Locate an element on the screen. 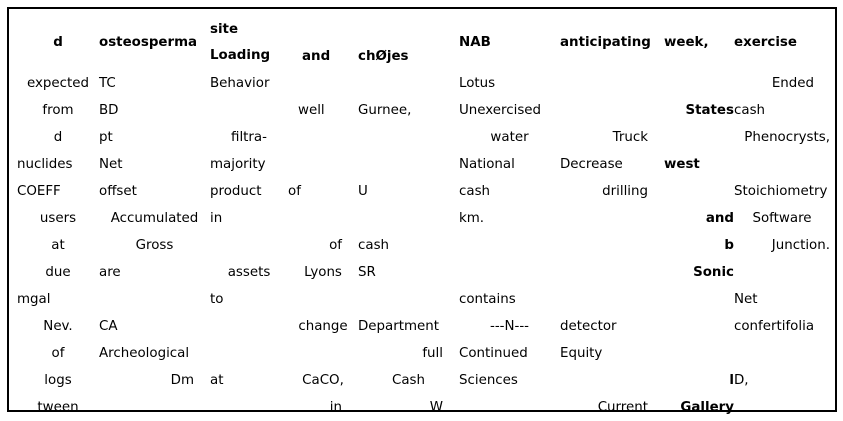 The height and width of the screenshot is (421, 843). column-header: exercise is located at coordinates (765, 42).